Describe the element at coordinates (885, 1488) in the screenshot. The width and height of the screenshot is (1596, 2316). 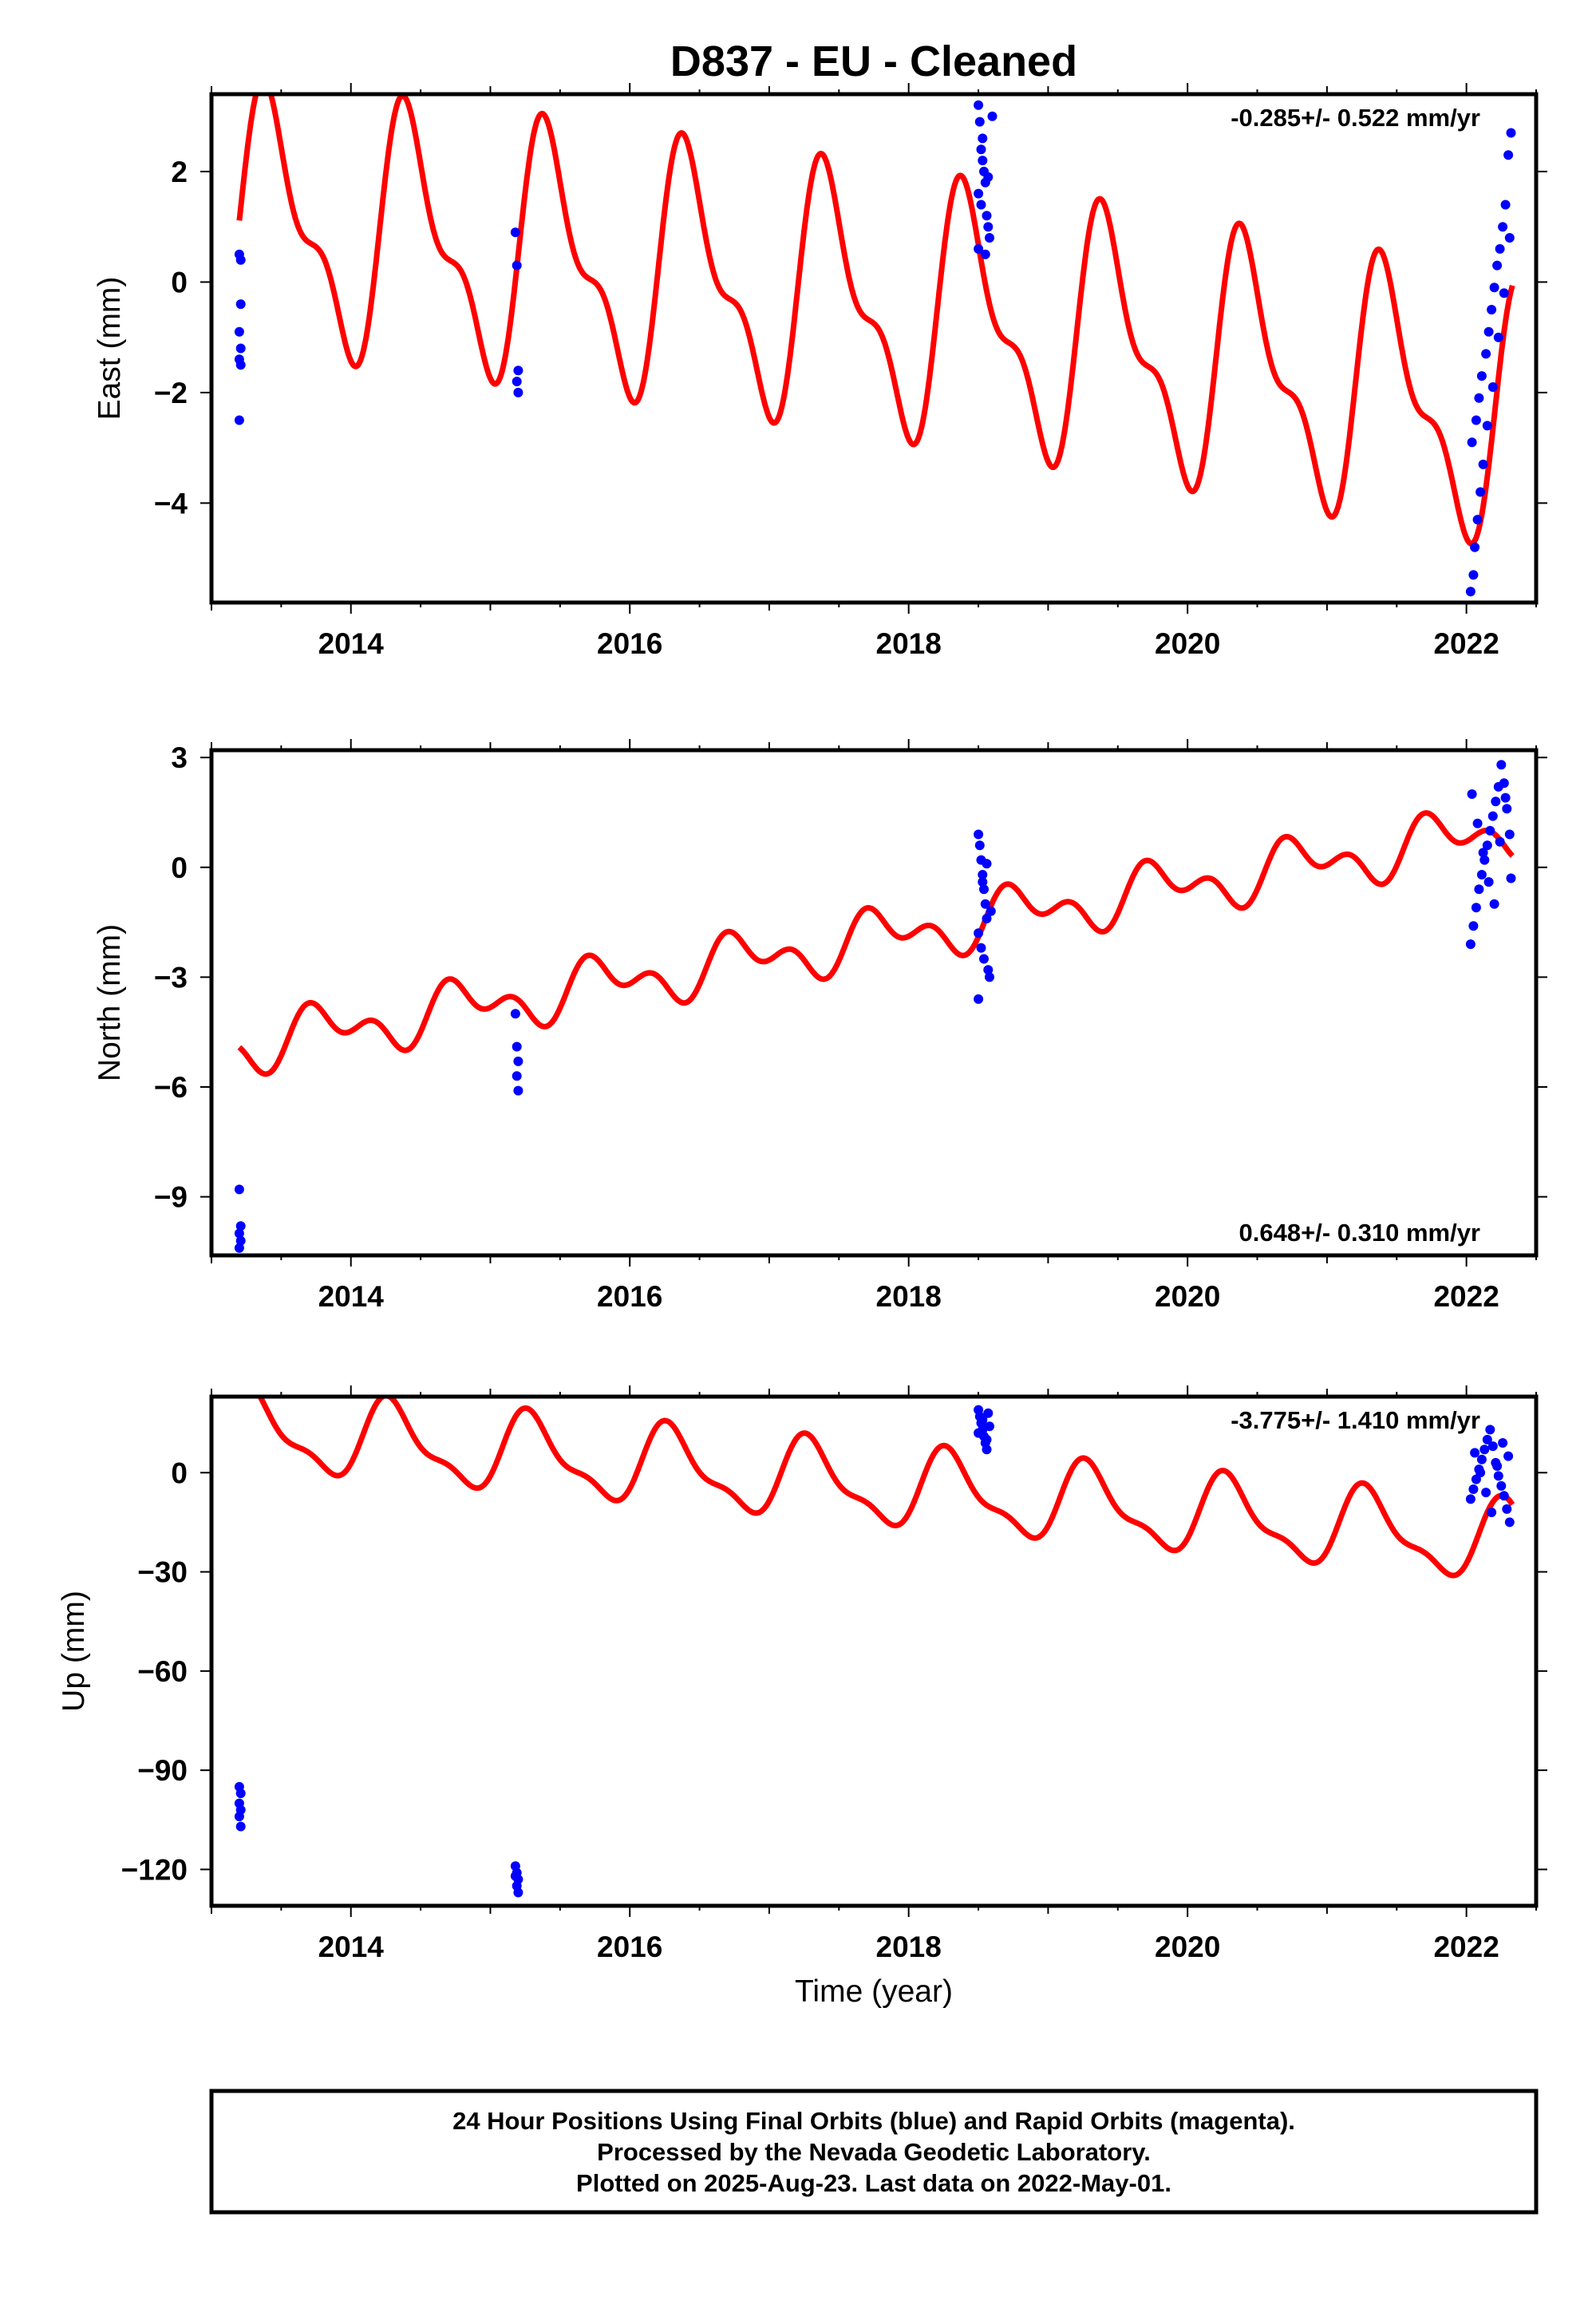
I see `up-model-curve` at that location.